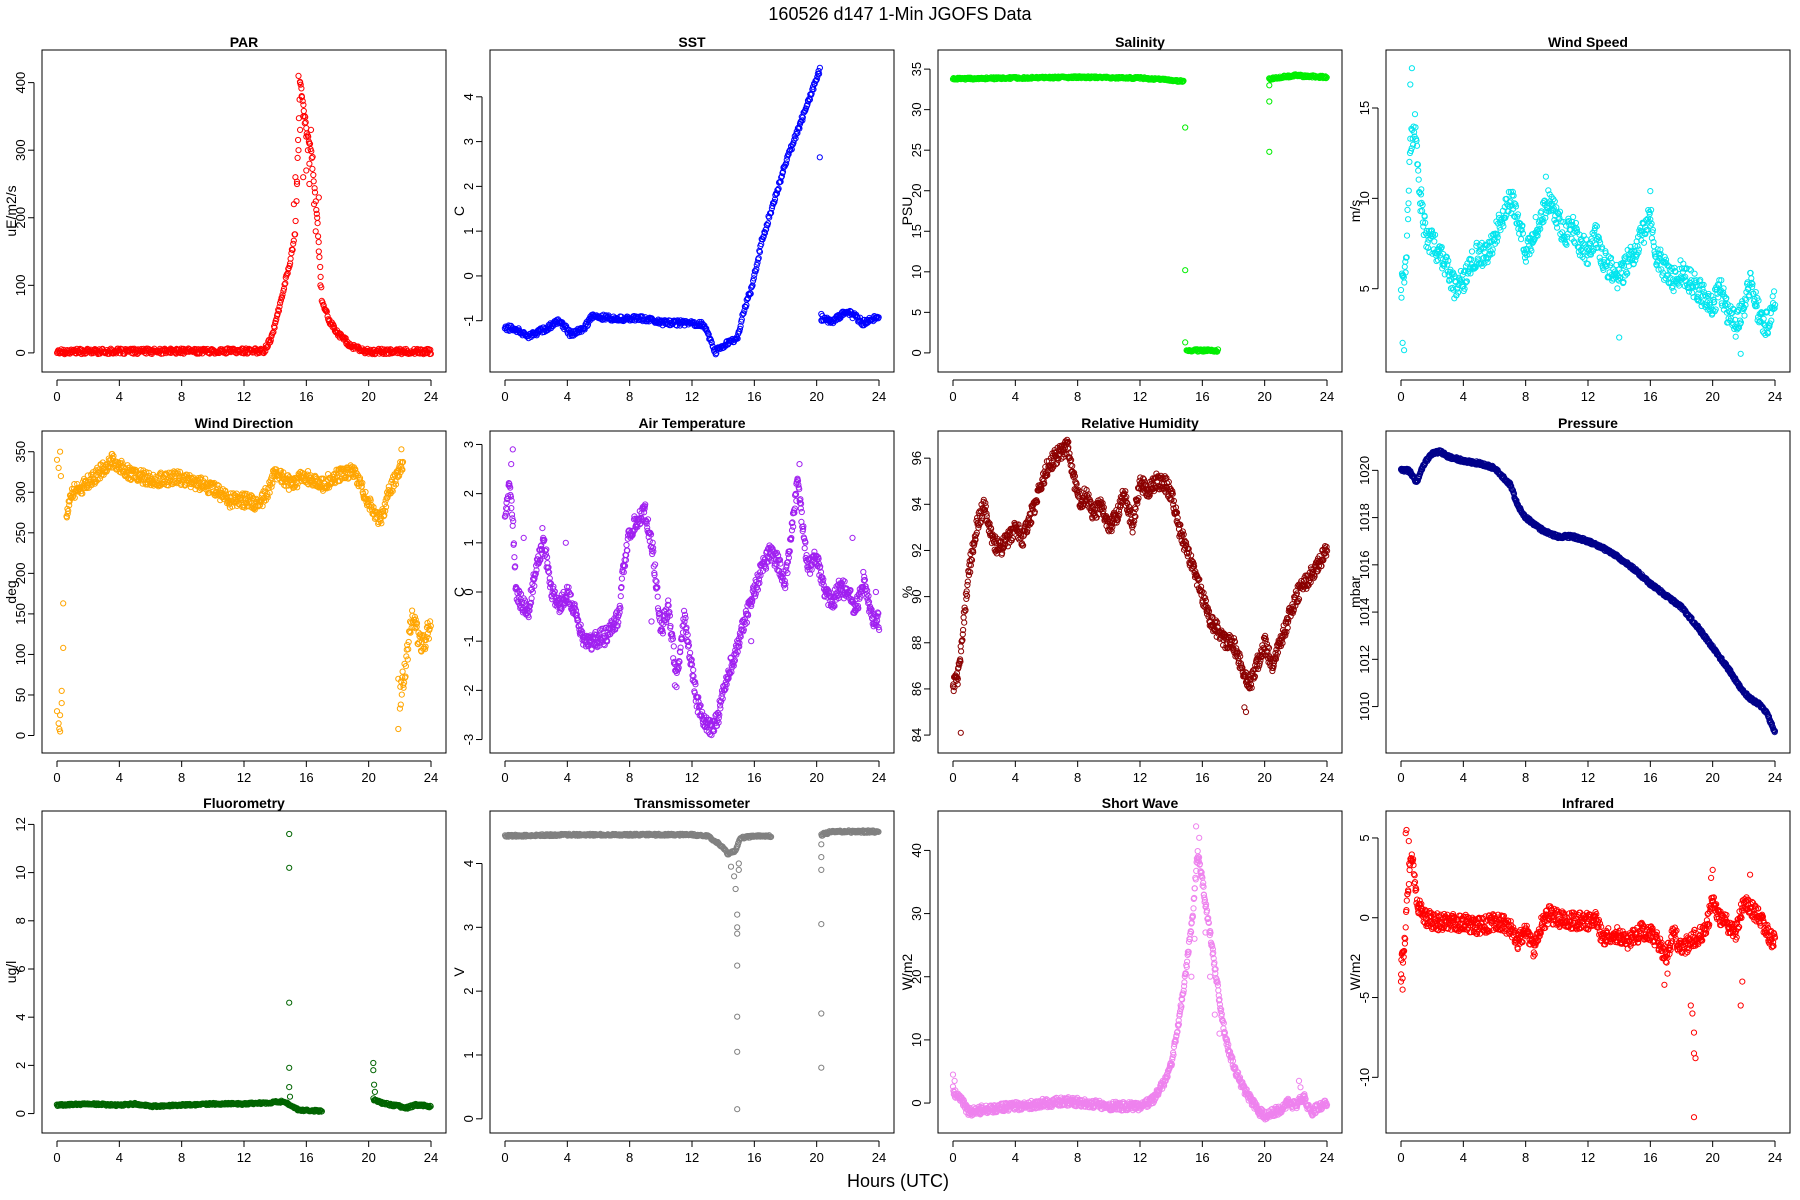  Describe the element at coordinates (468, 96) in the screenshot. I see `sst-y-tick-label: 4` at that location.